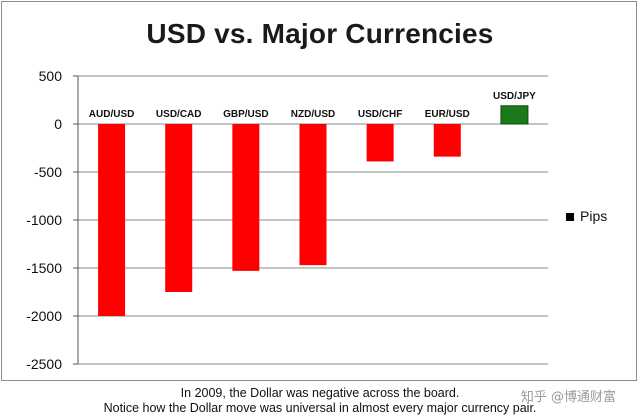 The height and width of the screenshot is (420, 640). What do you see at coordinates (179, 114) in the screenshot?
I see `category-label: USD/CAD` at bounding box center [179, 114].